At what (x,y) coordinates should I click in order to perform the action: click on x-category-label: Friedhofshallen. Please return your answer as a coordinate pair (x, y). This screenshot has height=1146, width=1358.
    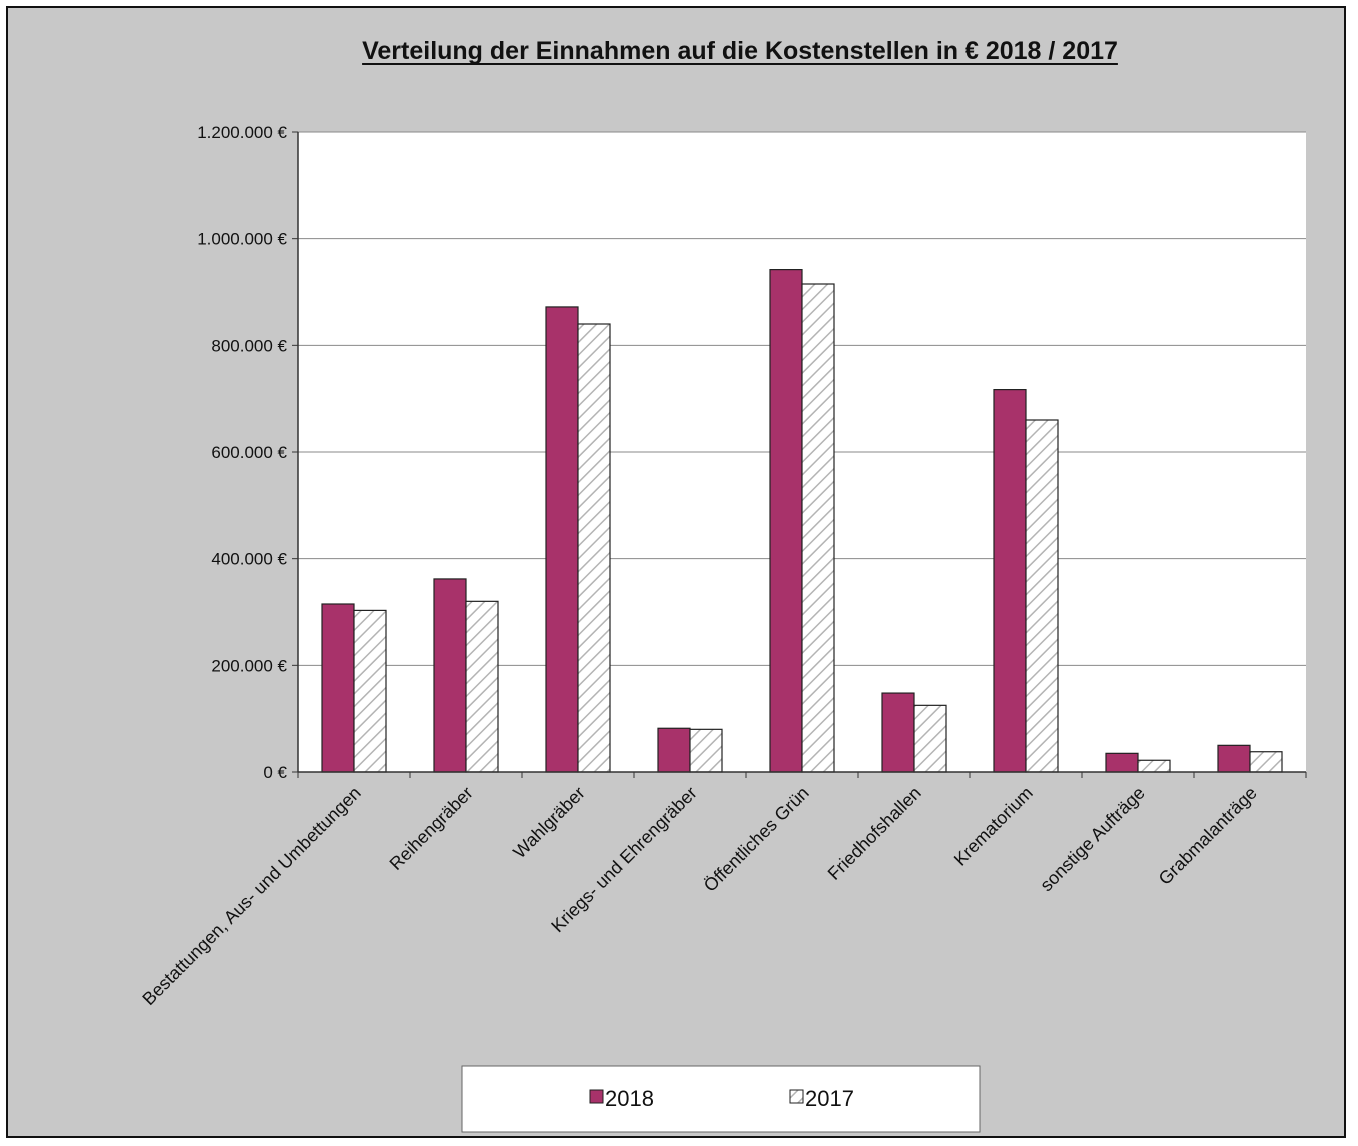
    Looking at the image, I should click on (874, 833).